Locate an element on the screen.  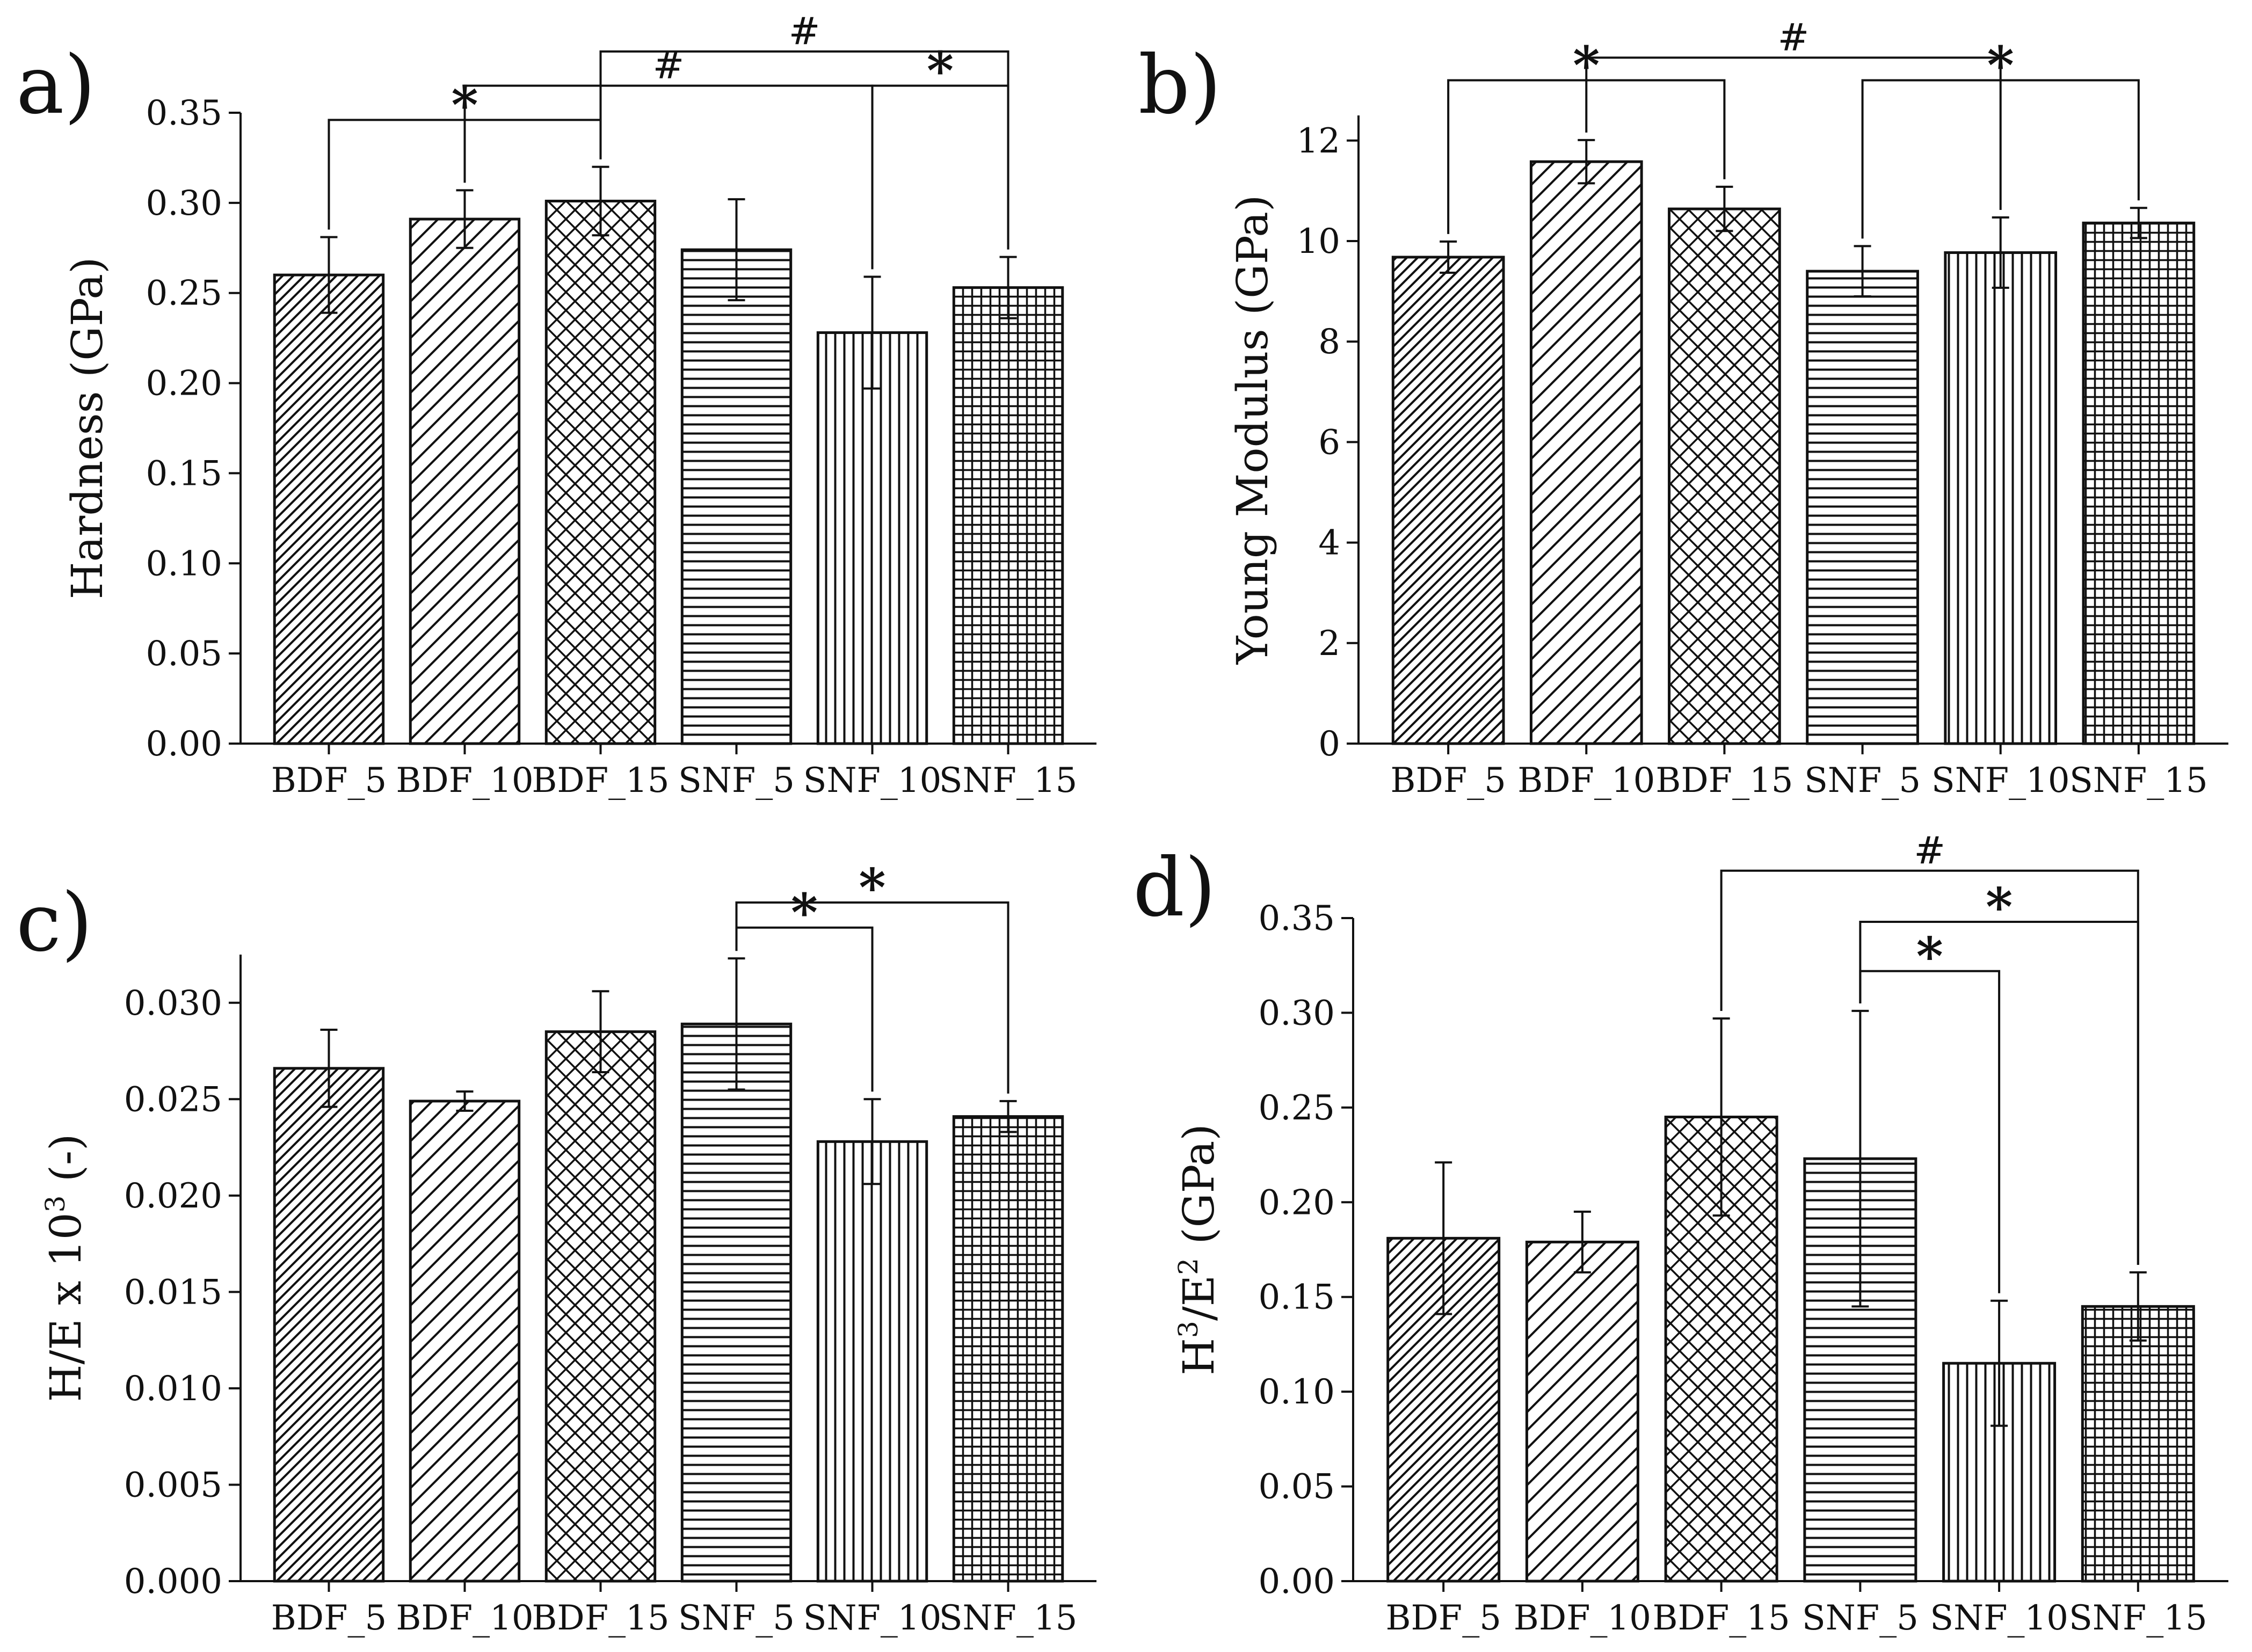
y-tick-label: 0.030 is located at coordinates (173, 1004).